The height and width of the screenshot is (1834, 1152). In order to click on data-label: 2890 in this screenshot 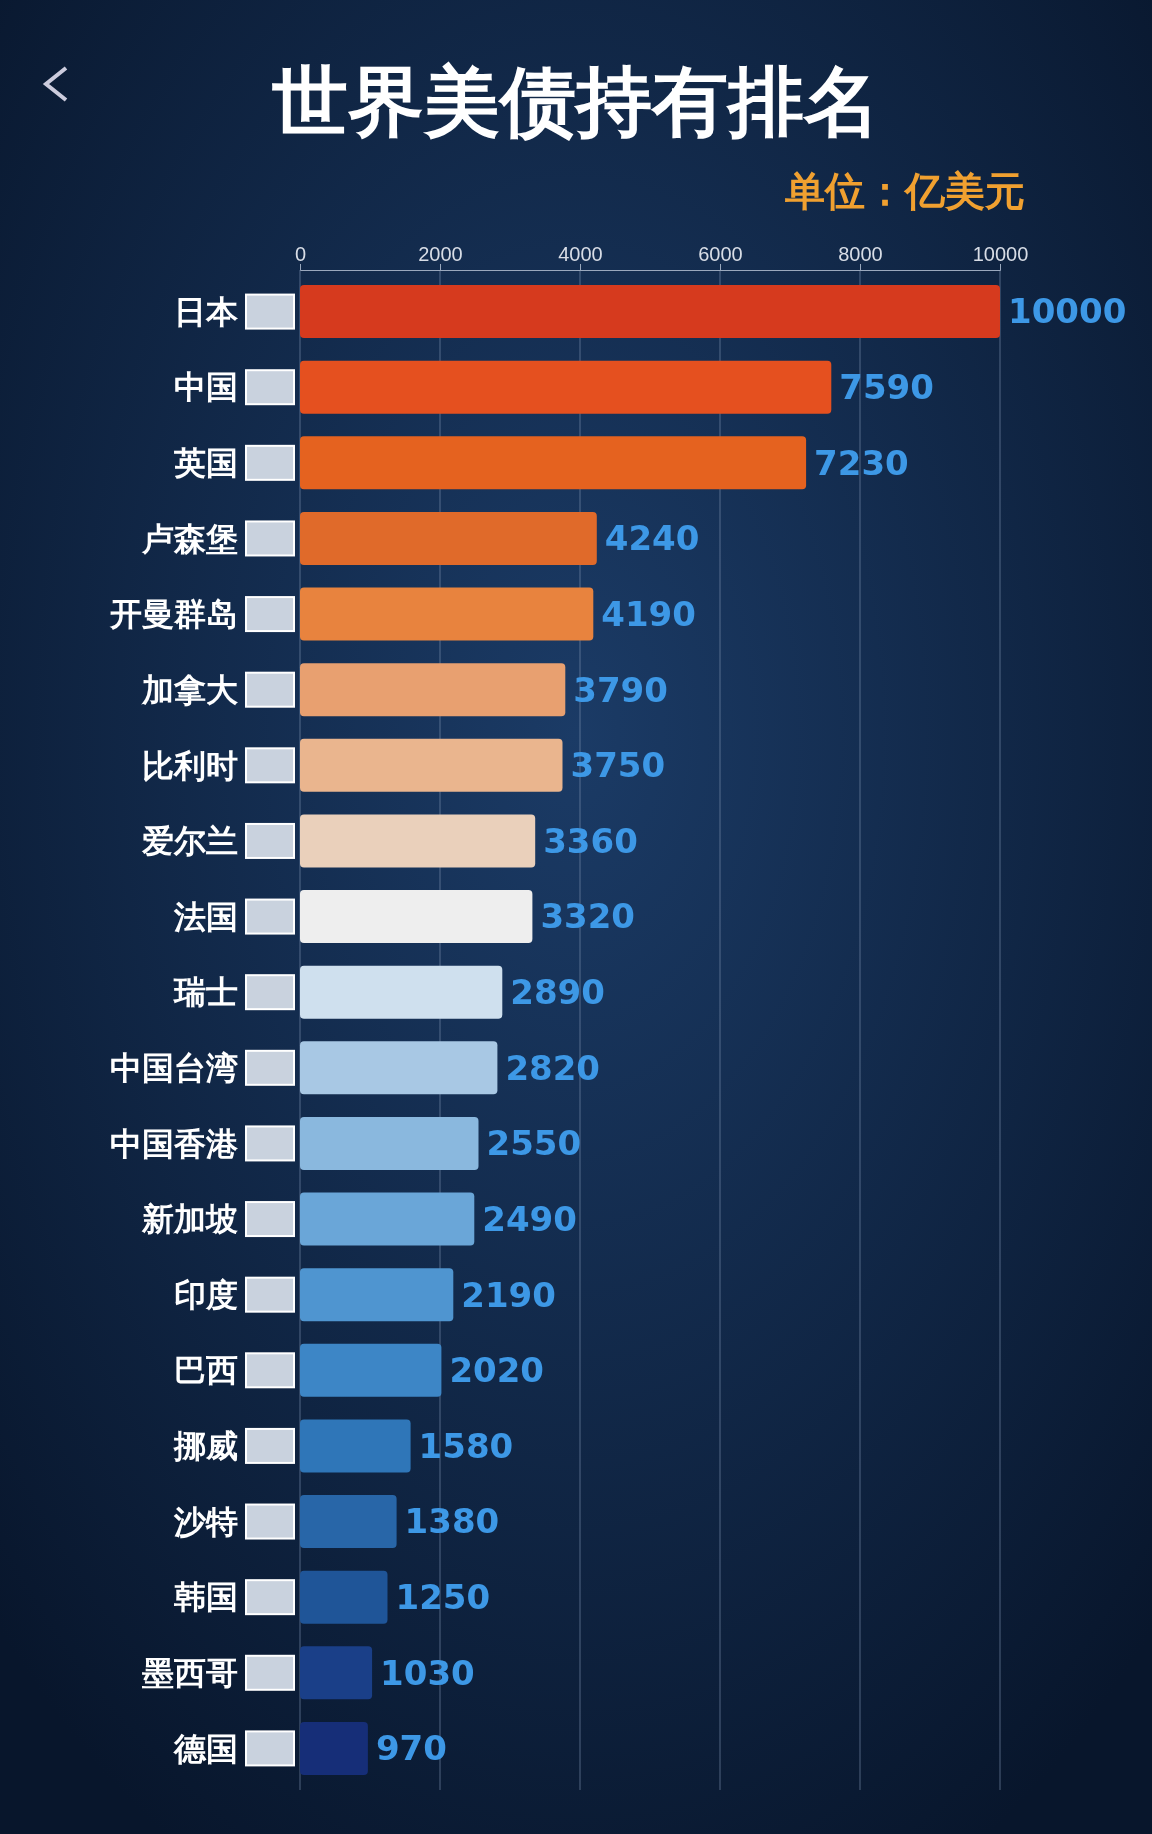, I will do `click(557, 992)`.